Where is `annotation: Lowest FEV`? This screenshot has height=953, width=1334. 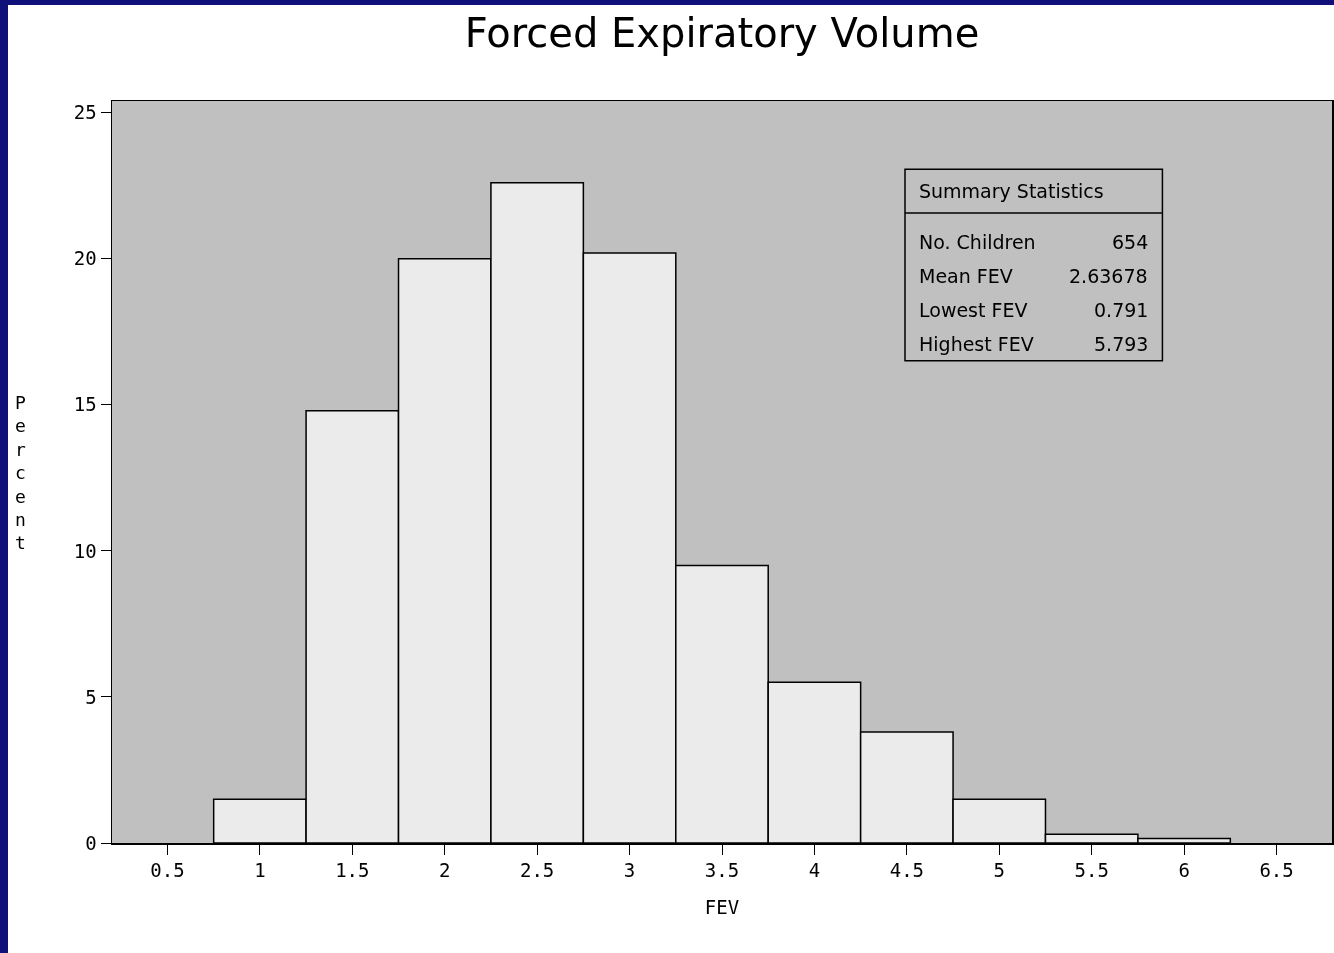
annotation: Lowest FEV is located at coordinates (973, 310).